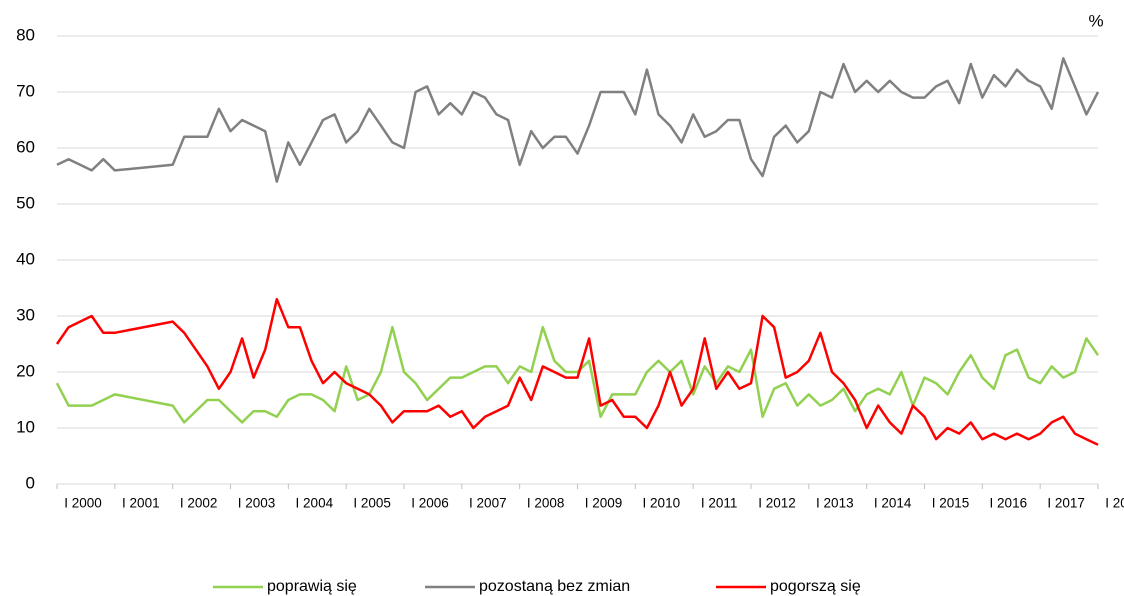  Describe the element at coordinates (141, 503) in the screenshot. I see `x-tick-label: I 2001` at that location.